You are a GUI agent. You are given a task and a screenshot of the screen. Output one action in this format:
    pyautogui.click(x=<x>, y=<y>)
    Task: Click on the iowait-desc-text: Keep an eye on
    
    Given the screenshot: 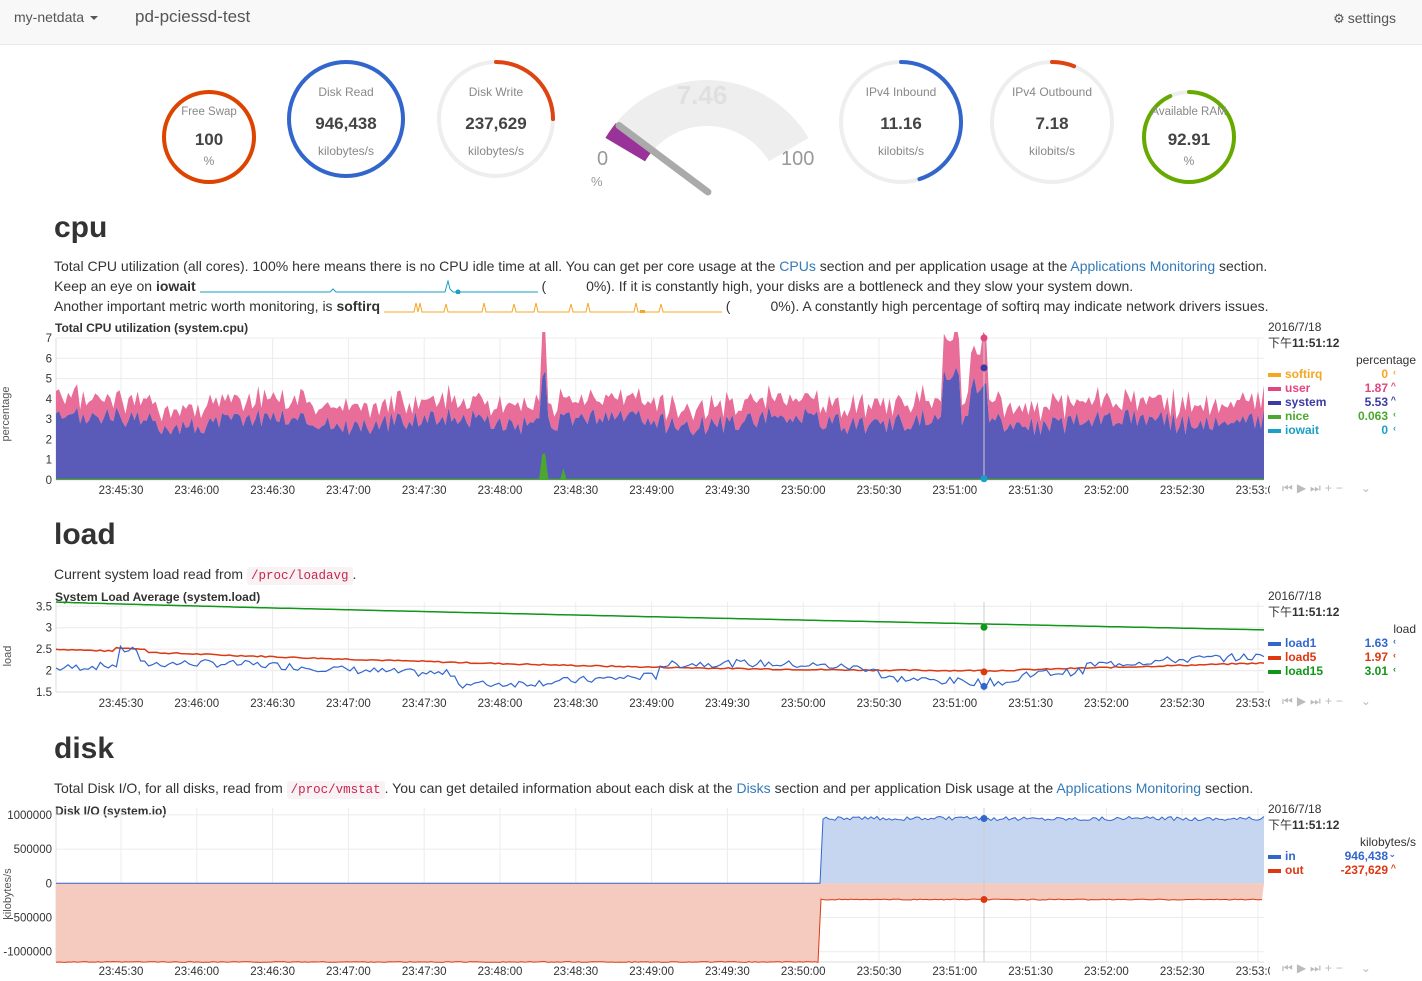 What is the action you would take?
    pyautogui.click(x=105, y=286)
    